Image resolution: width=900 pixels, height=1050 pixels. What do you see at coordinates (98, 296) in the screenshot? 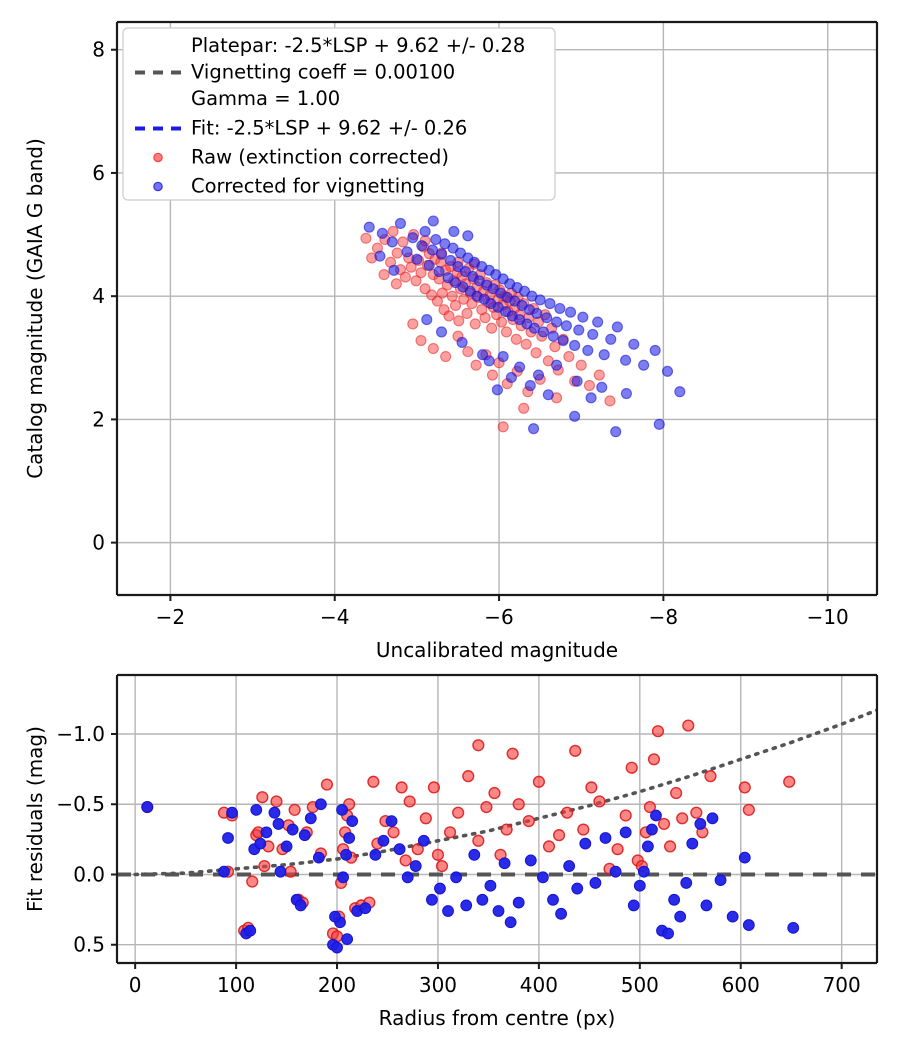
I see `y-tick-label: 4` at bounding box center [98, 296].